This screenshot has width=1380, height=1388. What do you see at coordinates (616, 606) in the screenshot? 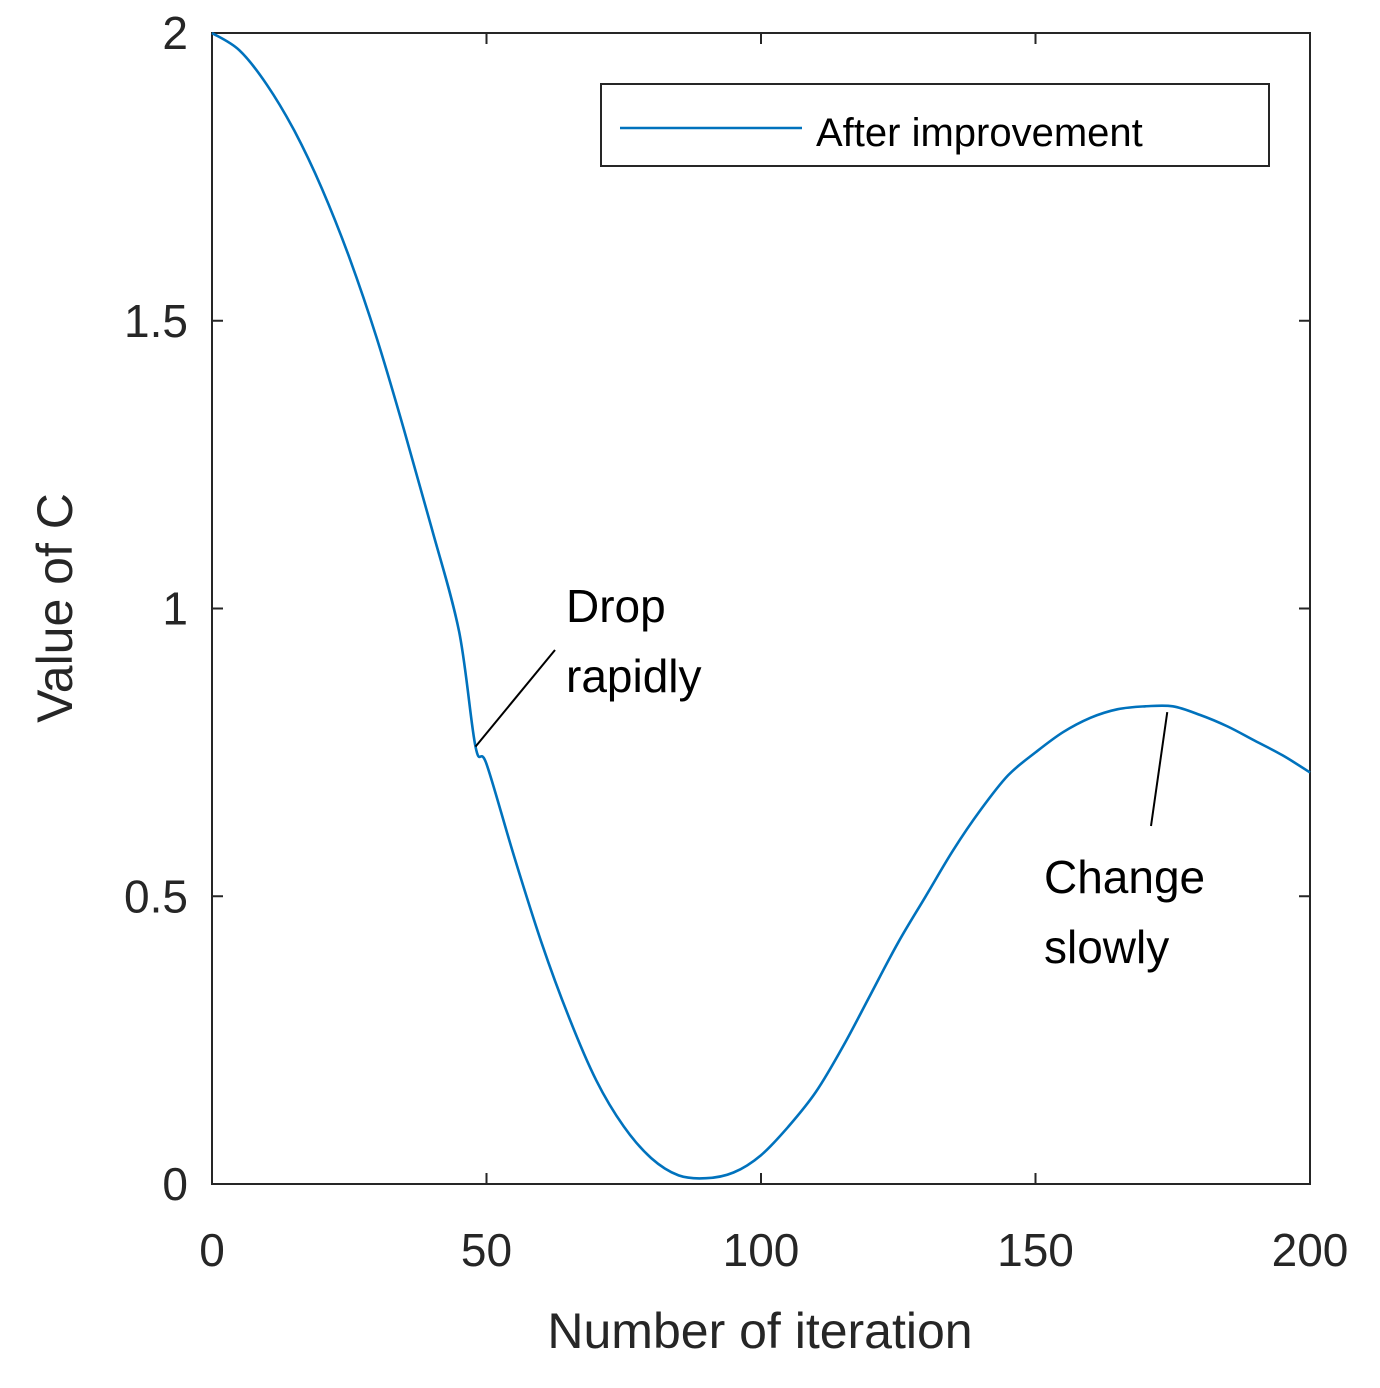
I see `annotation-text: Drop` at bounding box center [616, 606].